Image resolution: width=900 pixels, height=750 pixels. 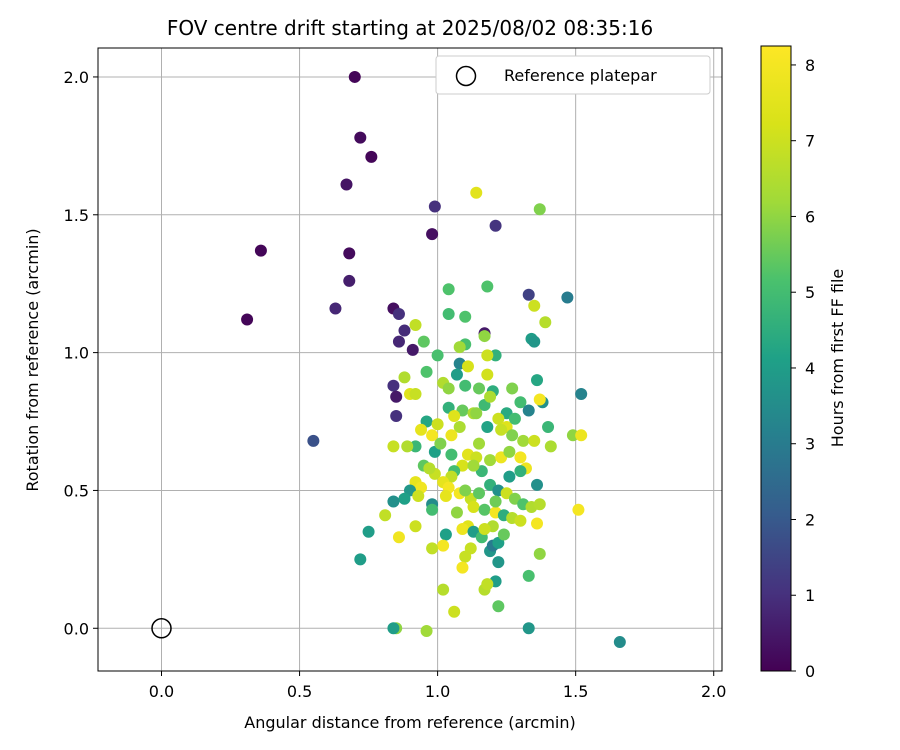 What do you see at coordinates (810, 444) in the screenshot?
I see `colorbar-tick-label: 3` at bounding box center [810, 444].